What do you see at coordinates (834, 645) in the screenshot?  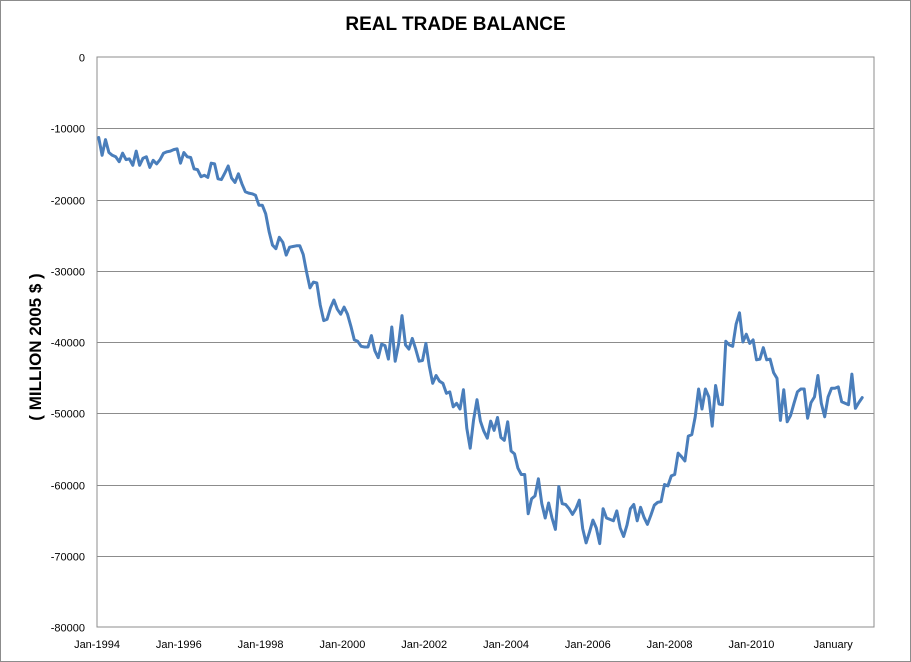 I see `x-tick-label: January` at bounding box center [834, 645].